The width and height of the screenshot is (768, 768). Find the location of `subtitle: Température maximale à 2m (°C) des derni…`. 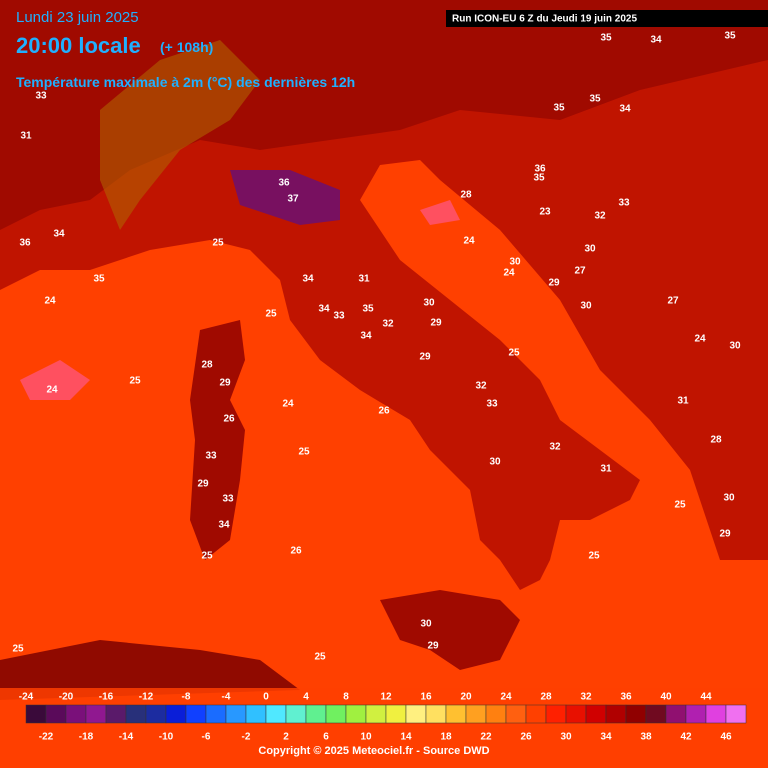

subtitle: Température maximale à 2m (°C) des derni… is located at coordinates (185, 82).